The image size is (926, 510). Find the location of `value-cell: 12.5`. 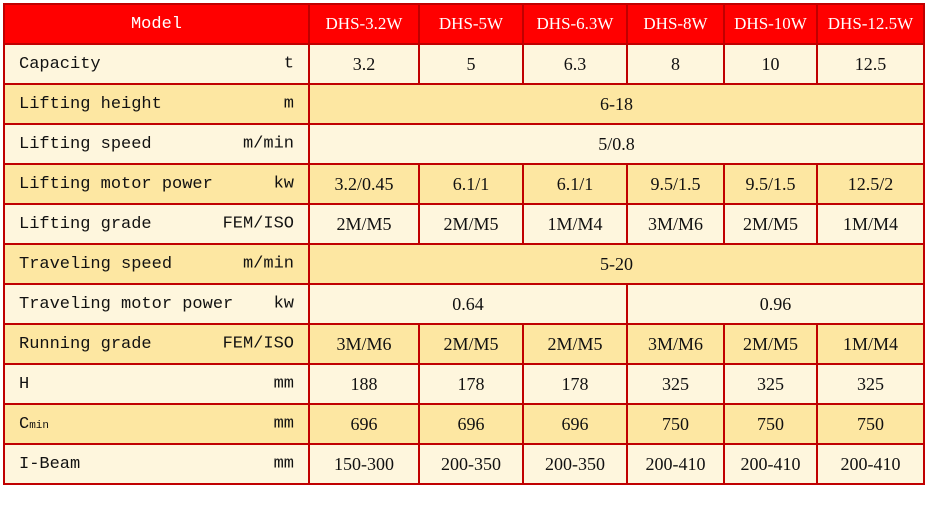

value-cell: 12.5 is located at coordinates (870, 64).